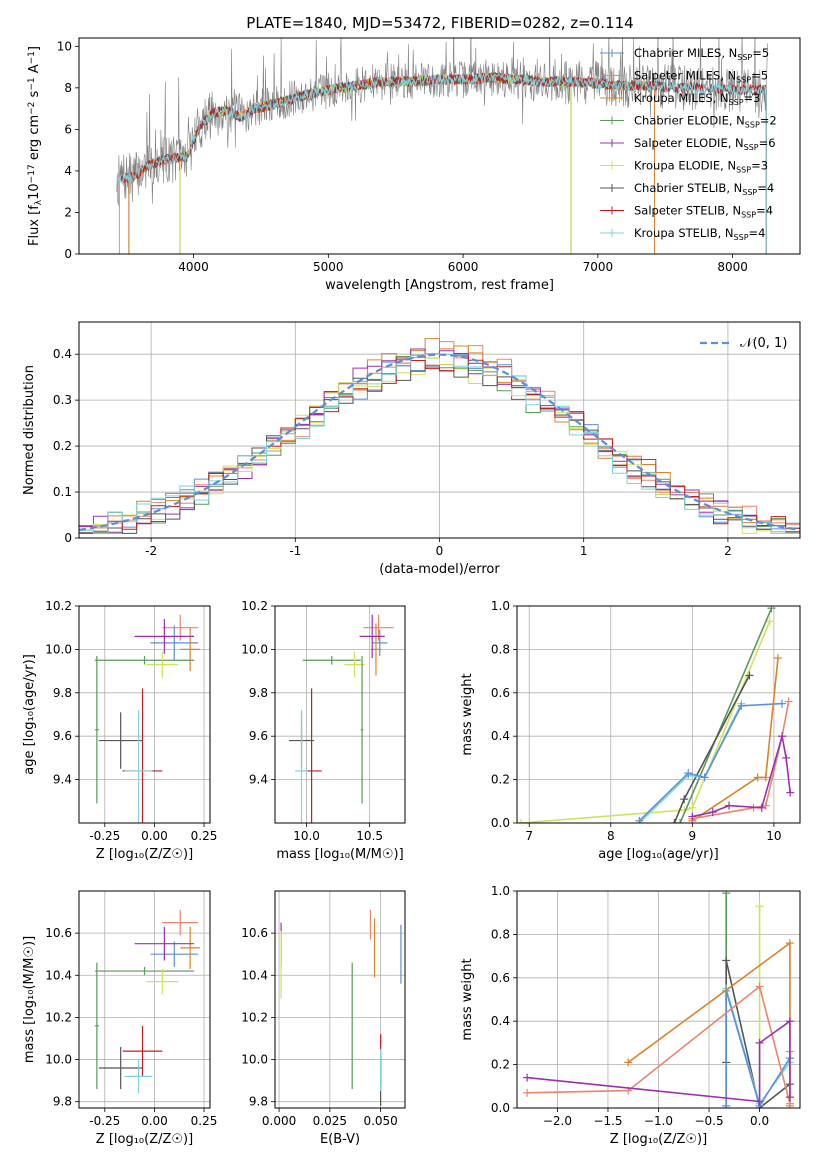 The height and width of the screenshot is (1170, 819). What do you see at coordinates (32, 57) in the screenshot?
I see `y-axis-label-part: −1` at bounding box center [32, 57].